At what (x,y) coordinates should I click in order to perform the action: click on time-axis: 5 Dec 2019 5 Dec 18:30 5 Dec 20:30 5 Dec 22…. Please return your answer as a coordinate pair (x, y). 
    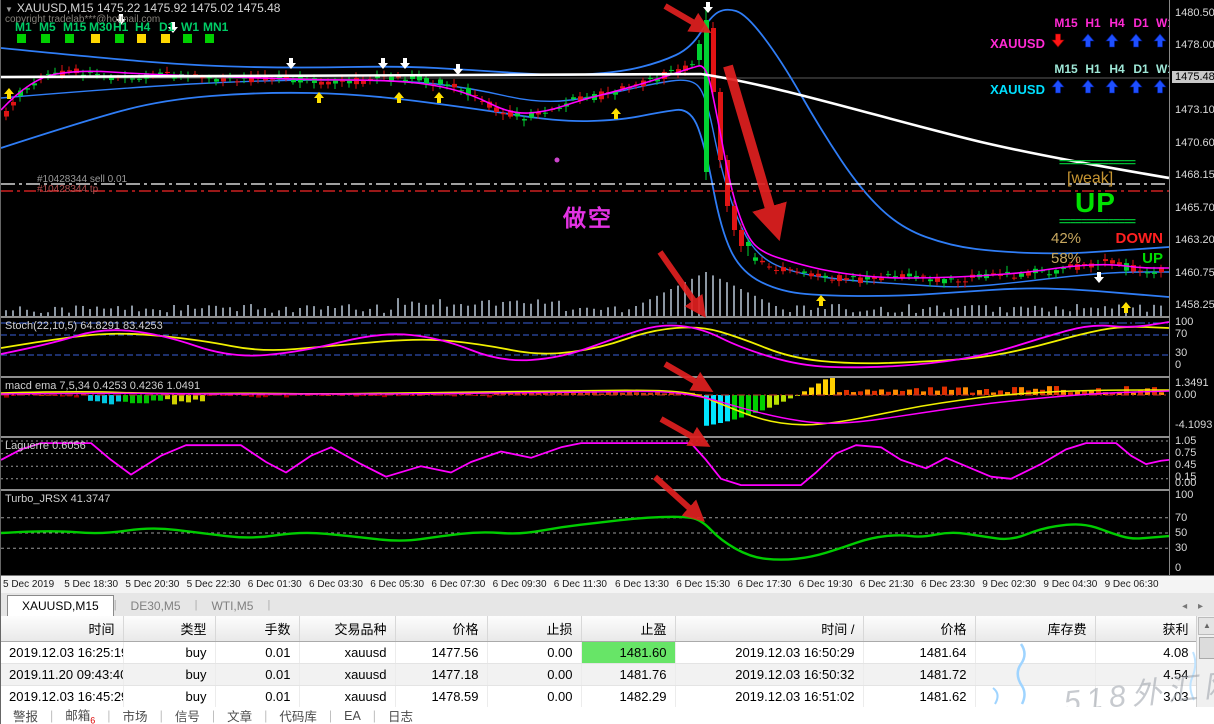
    Looking at the image, I should click on (607, 584).